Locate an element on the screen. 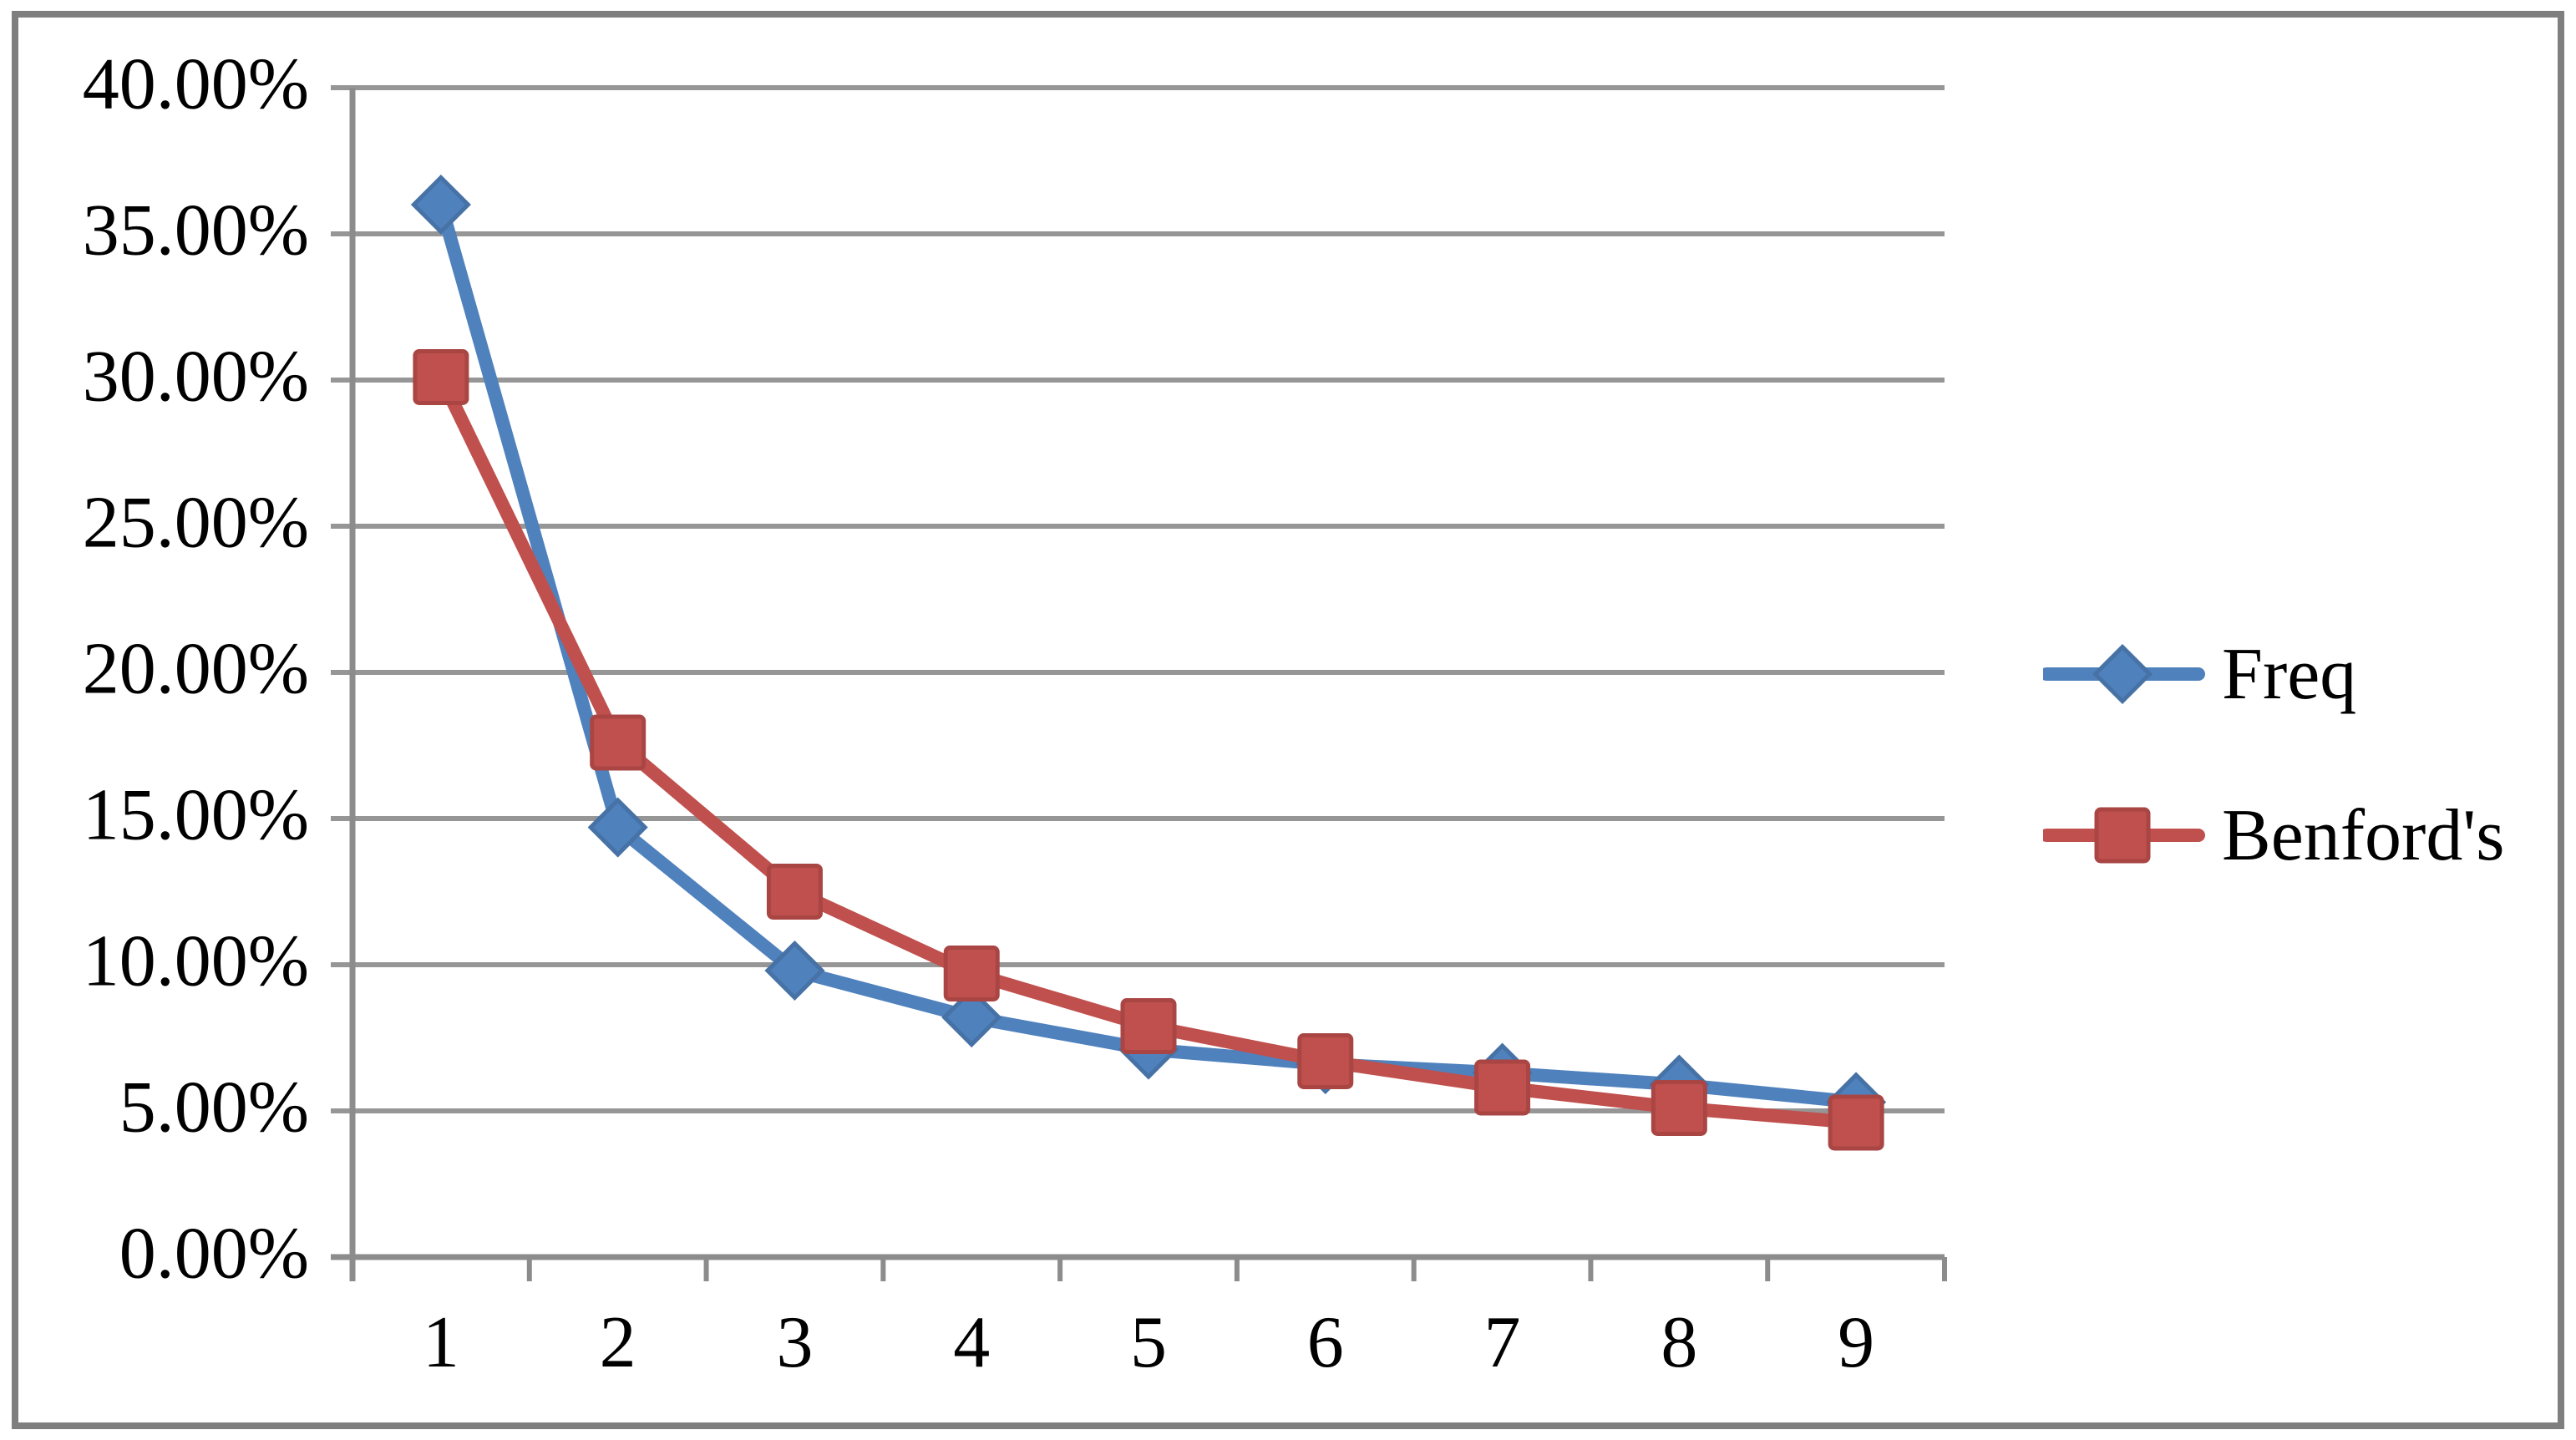  y-axis-label: 15.00% is located at coordinates (195, 815).